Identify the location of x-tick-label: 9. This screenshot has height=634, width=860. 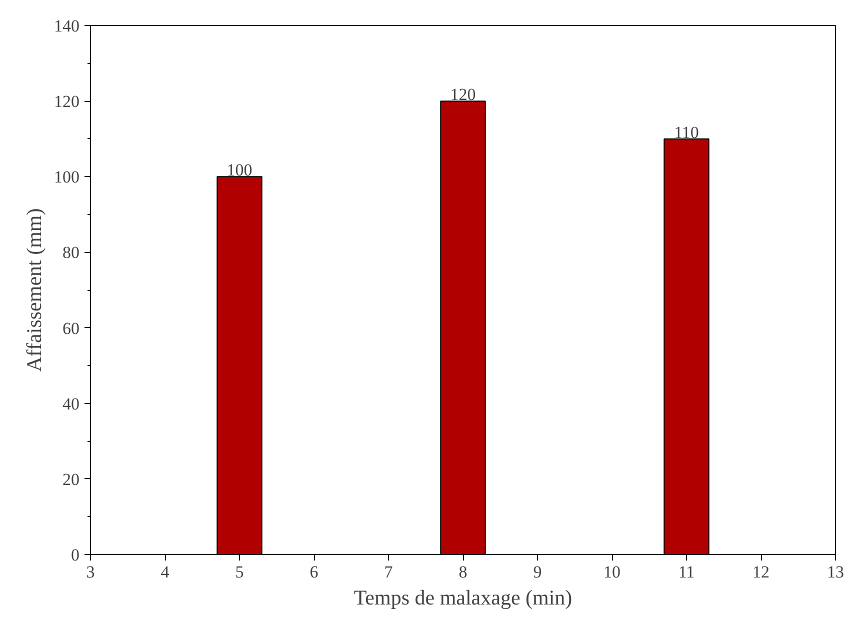
(537, 572).